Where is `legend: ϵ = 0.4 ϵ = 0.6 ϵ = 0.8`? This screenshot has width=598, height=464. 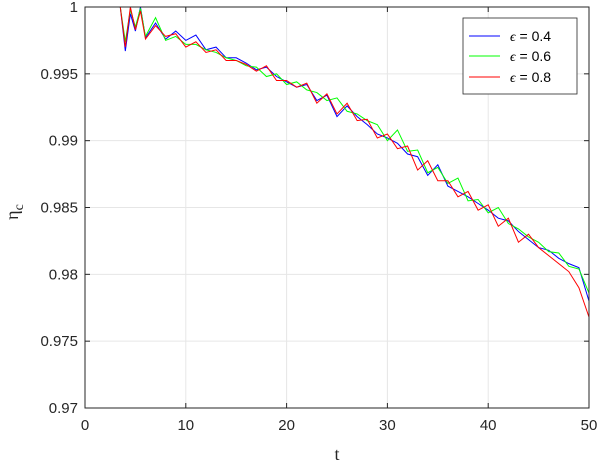 legend: ϵ = 0.4 ϵ = 0.6 ϵ = 0.8 is located at coordinates (520, 56).